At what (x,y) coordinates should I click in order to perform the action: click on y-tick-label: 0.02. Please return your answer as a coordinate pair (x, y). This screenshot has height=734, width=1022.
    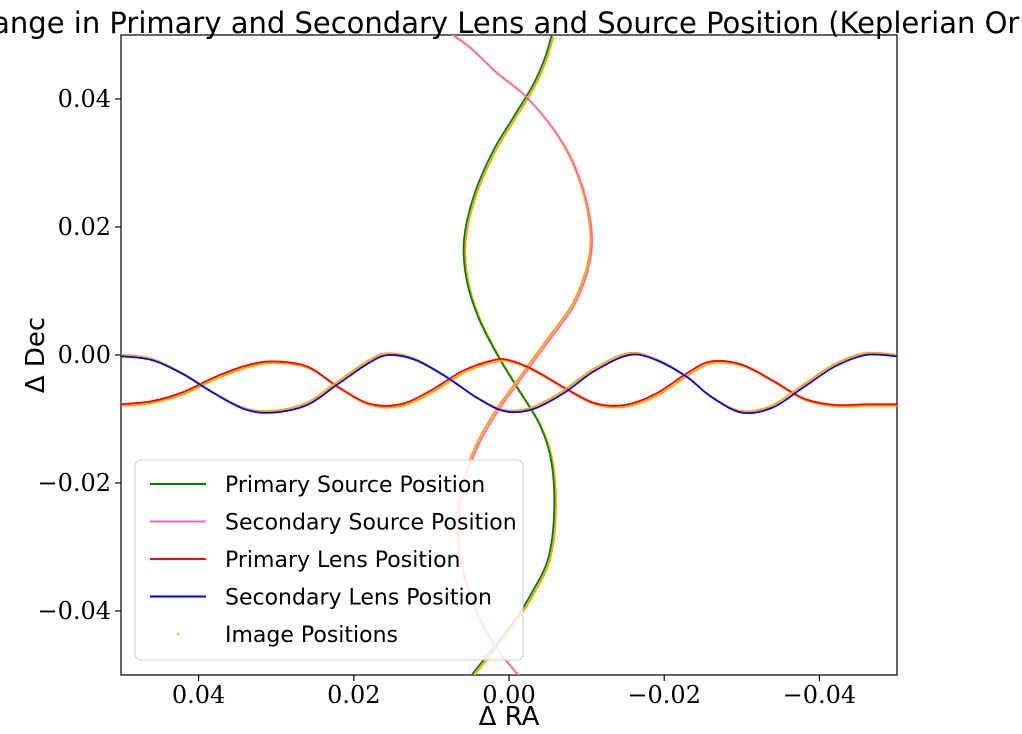
    Looking at the image, I should click on (84, 227).